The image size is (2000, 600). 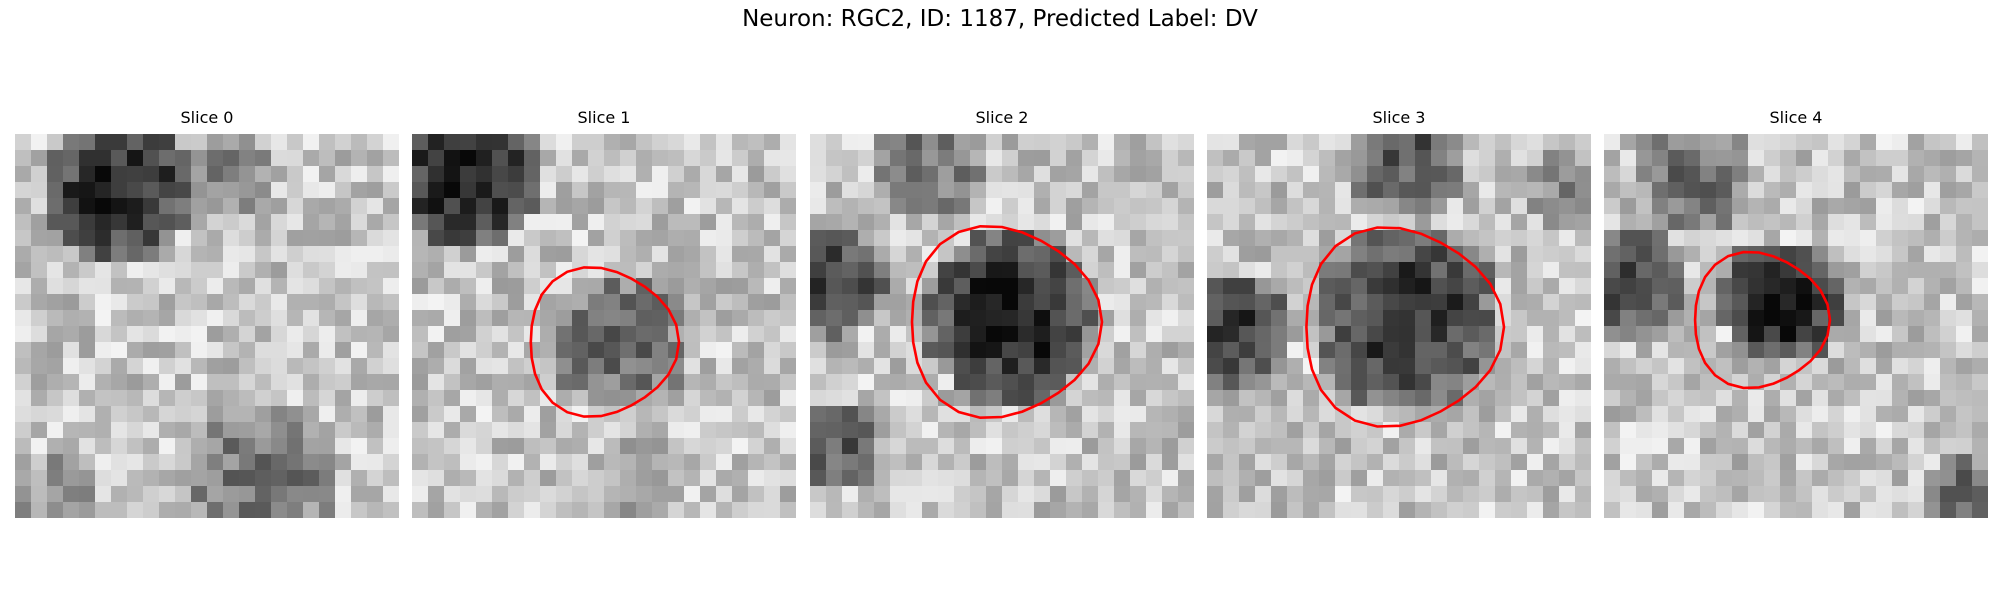 I want to click on slice-title-2: Slice 2, so click(x=1002, y=117).